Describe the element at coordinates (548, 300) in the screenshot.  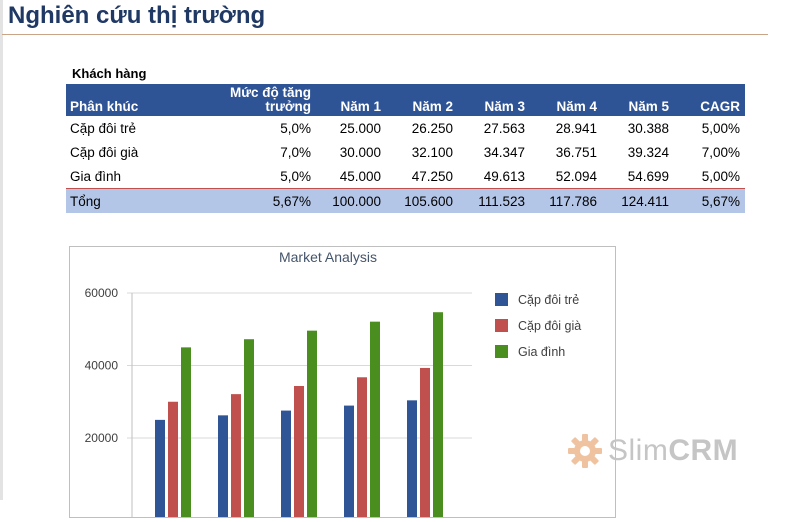
I see `legend-label: Cặp đôi trẻ` at that location.